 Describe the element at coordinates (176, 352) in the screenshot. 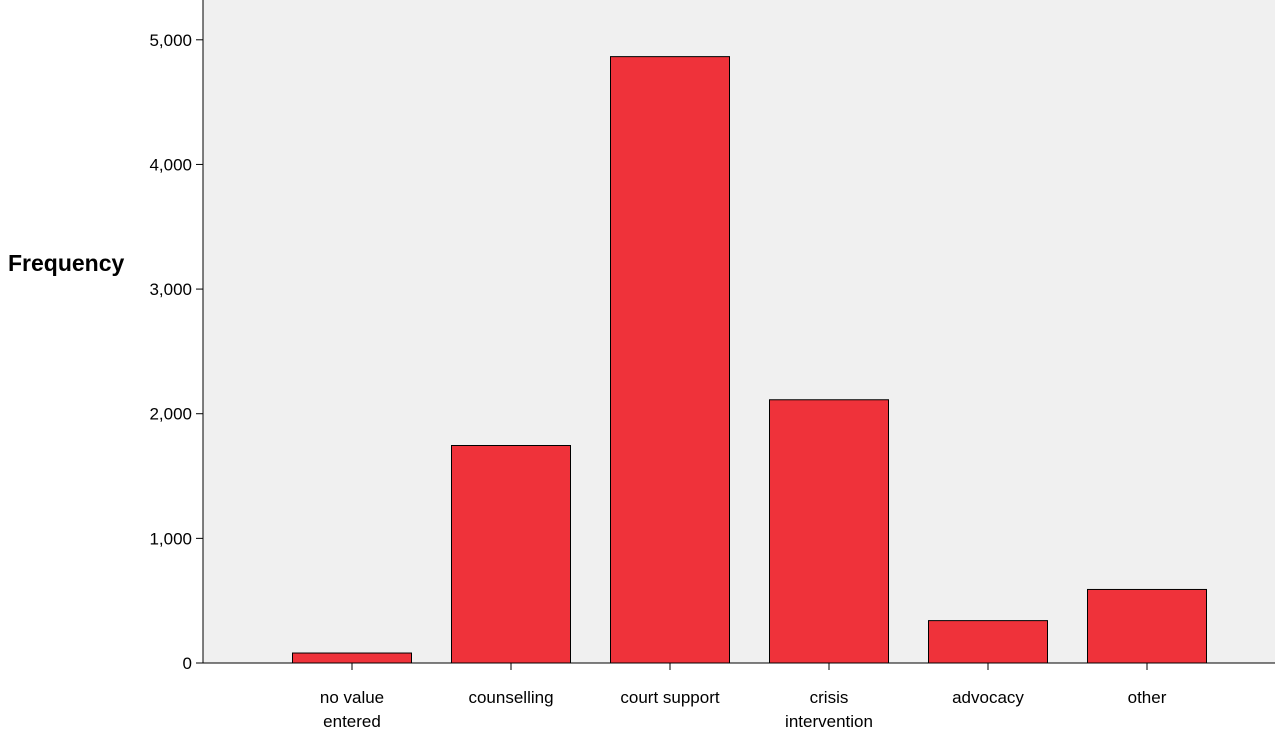

I see `y-axis-ticks: 0 1,000 2,000 3,000 4,000 5,000` at that location.